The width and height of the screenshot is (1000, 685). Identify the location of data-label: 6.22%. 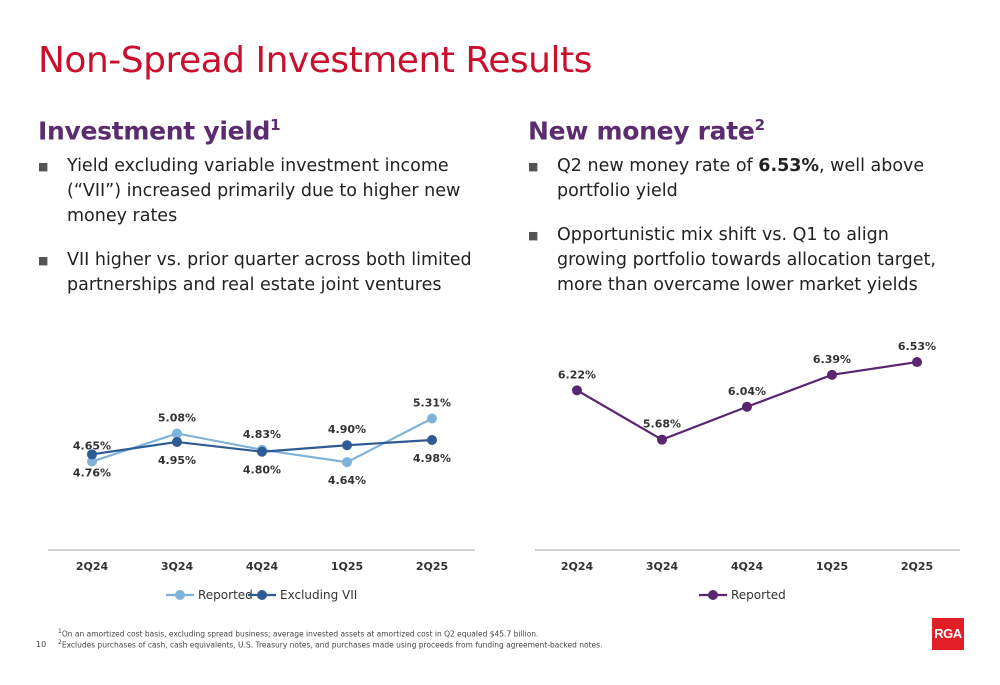
(577, 374).